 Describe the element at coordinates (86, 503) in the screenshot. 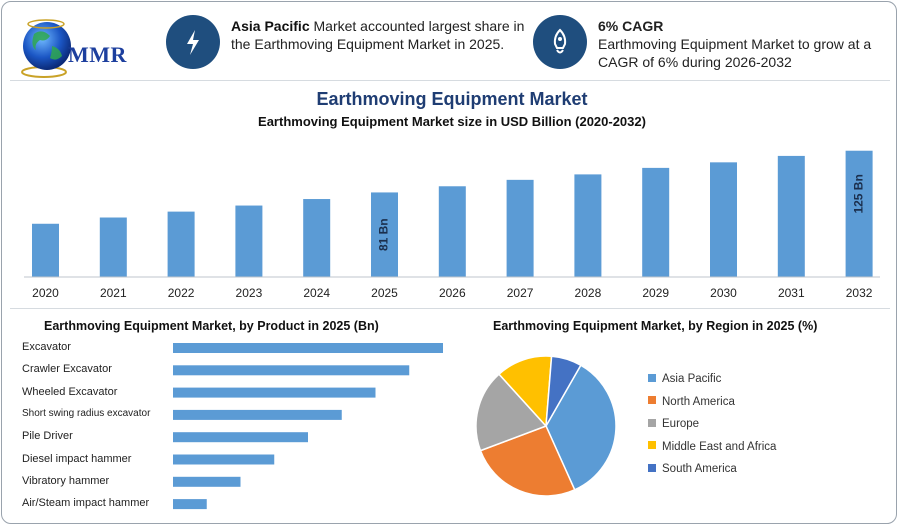

I see `product-label-7: Air/Steam impact hammer` at that location.